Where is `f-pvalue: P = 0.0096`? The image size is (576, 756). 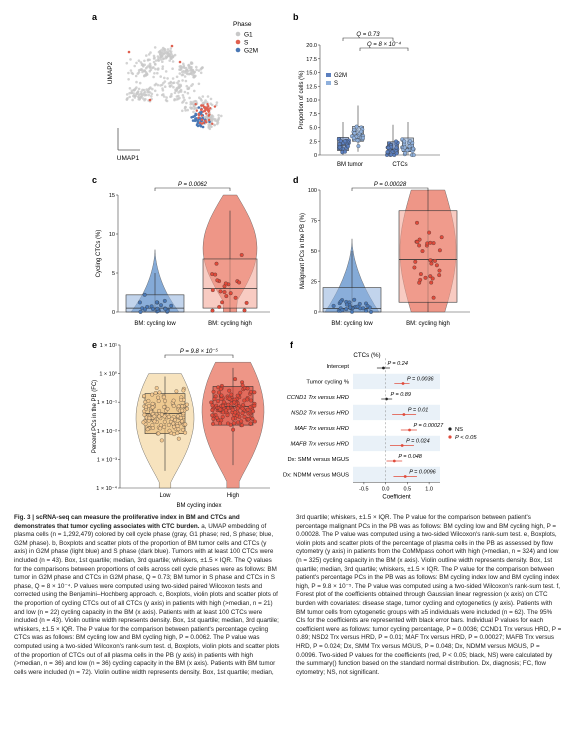 f-pvalue: P = 0.0096 is located at coordinates (422, 473).